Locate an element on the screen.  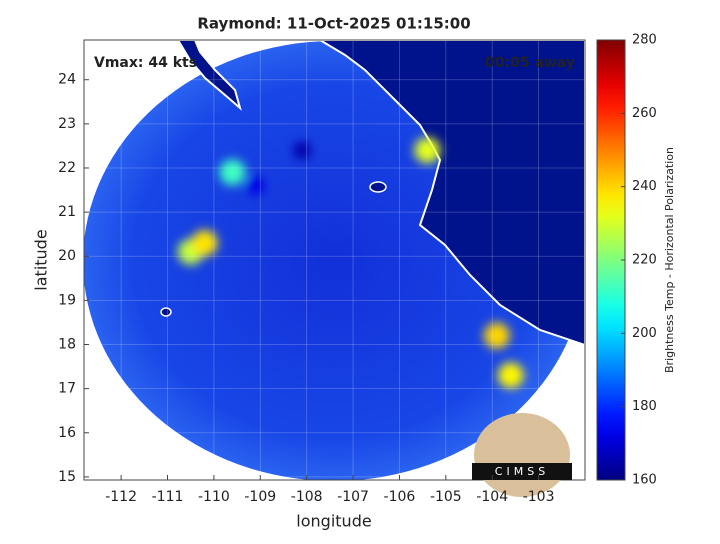
y-tick-label: 19 is located at coordinates (67, 300).